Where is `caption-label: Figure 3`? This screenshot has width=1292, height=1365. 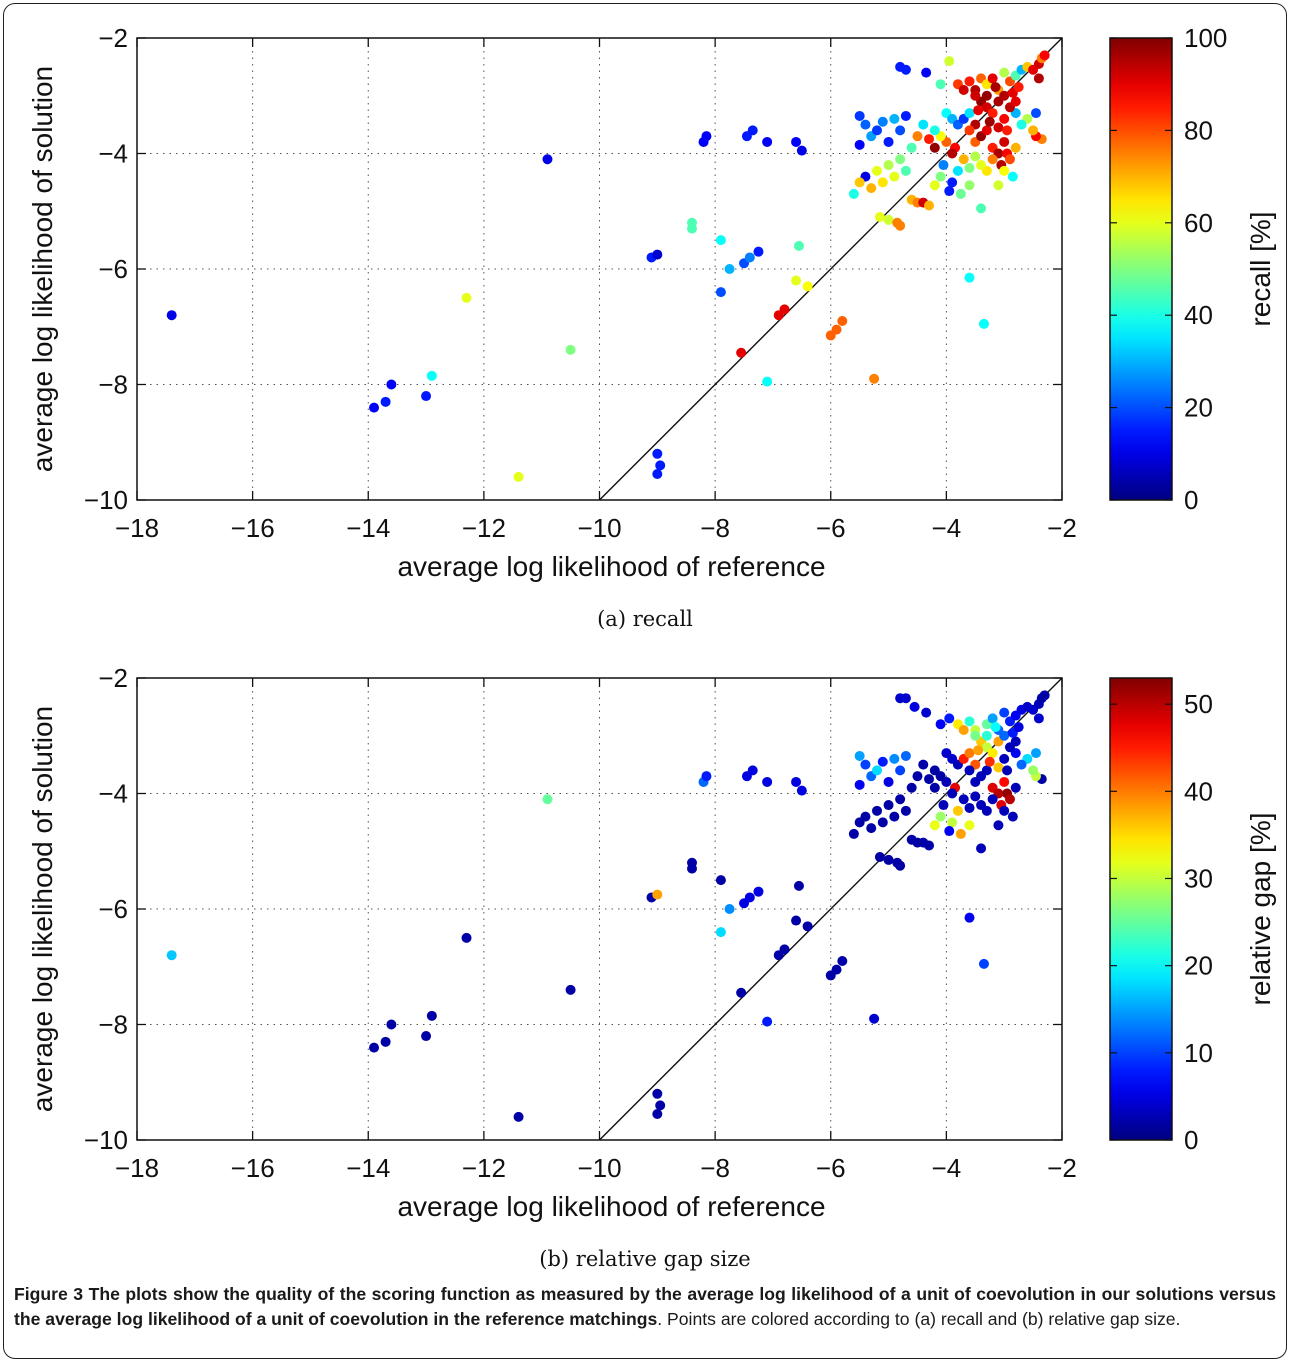 caption-label: Figure 3 is located at coordinates (49, 1294).